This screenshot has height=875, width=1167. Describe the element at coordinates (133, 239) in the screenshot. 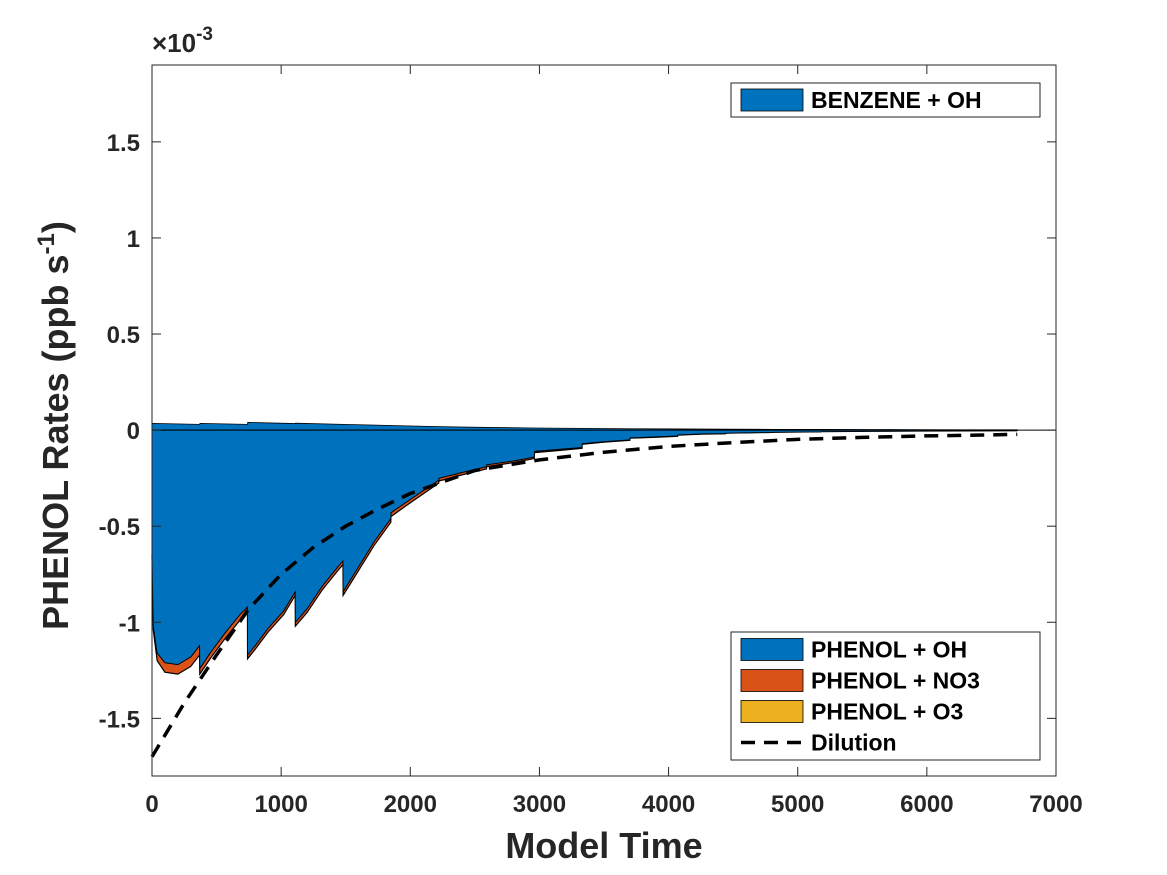

I see `y-tick-label: 1` at that location.